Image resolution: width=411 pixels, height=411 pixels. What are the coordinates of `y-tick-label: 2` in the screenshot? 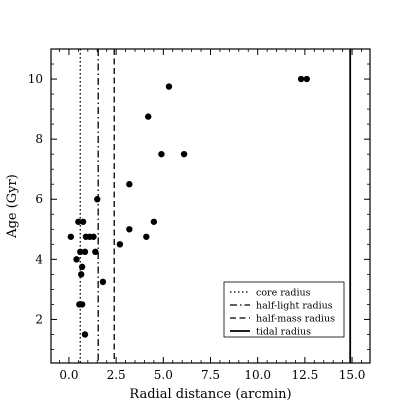 It's located at (39, 319).